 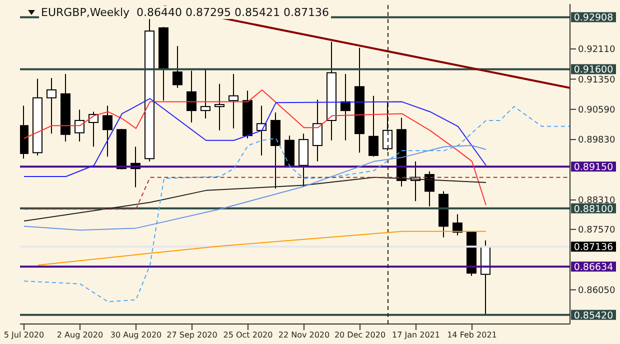 What do you see at coordinates (80, 335) in the screenshot?
I see `x-tick-label: 2 Aug 2020` at bounding box center [80, 335].